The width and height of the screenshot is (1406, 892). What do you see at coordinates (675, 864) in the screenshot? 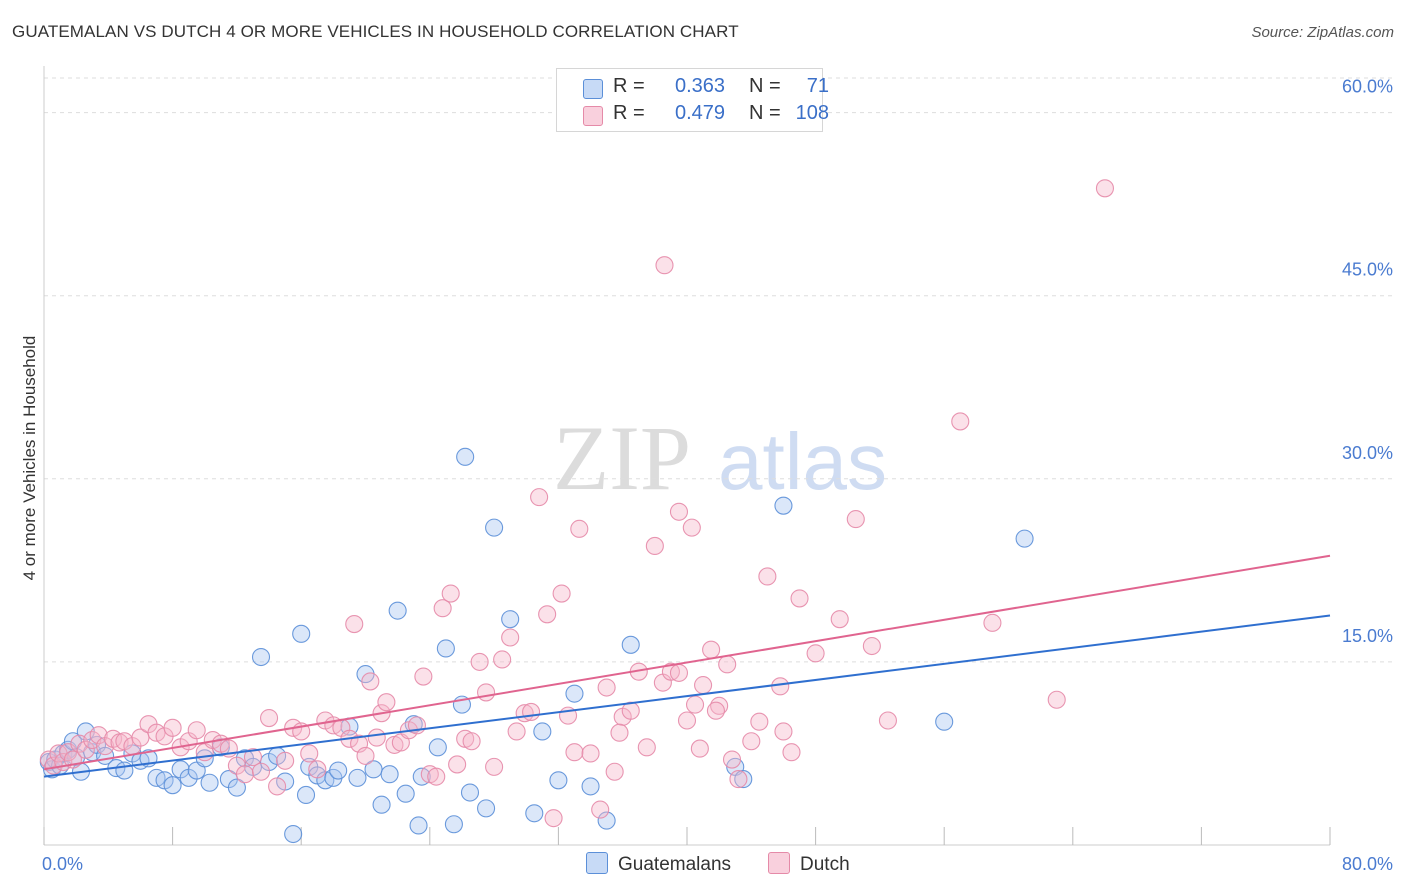
I see `bottom-legend-label: Guatemalans` at bounding box center [675, 864].